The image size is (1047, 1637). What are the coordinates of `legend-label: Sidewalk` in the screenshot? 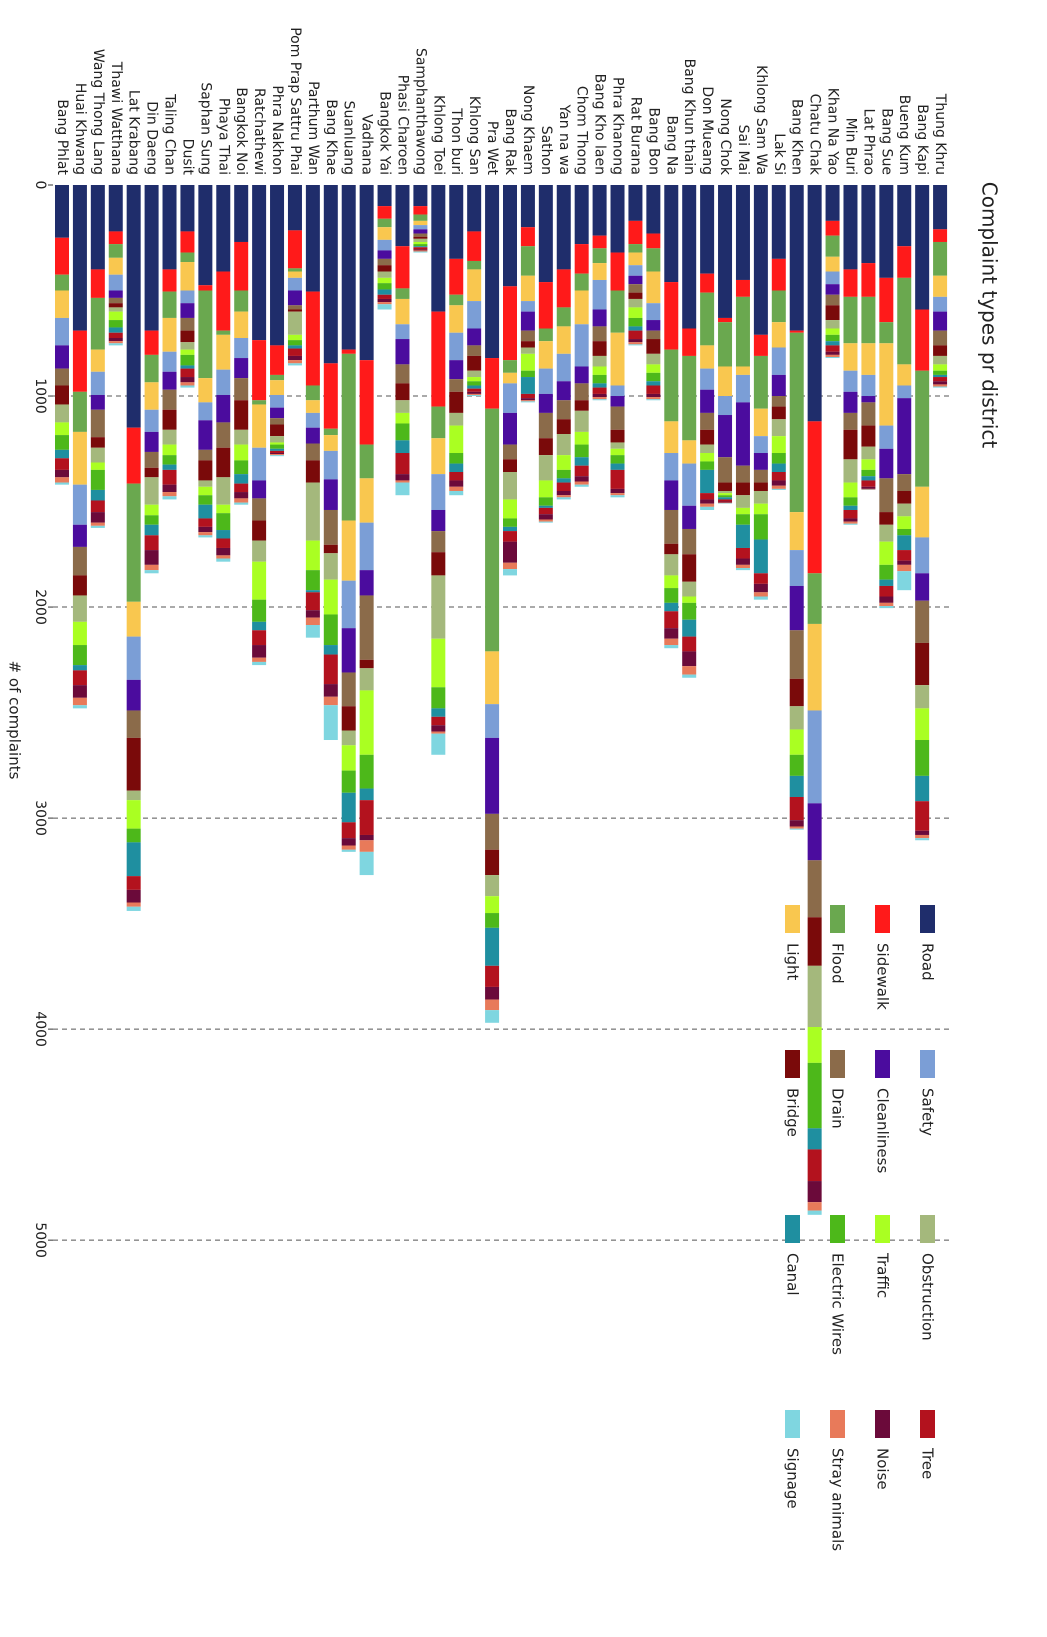 It's located at (883, 976).